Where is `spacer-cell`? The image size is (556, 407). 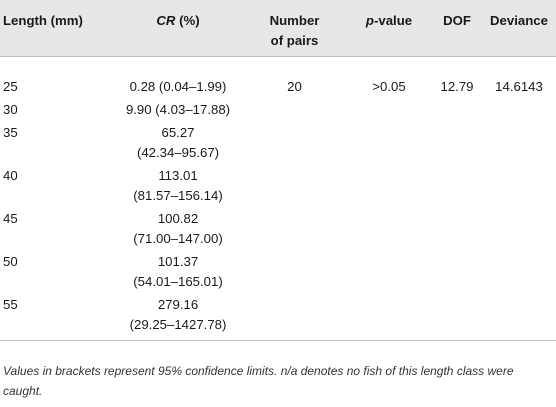 spacer-cell is located at coordinates (278, 66).